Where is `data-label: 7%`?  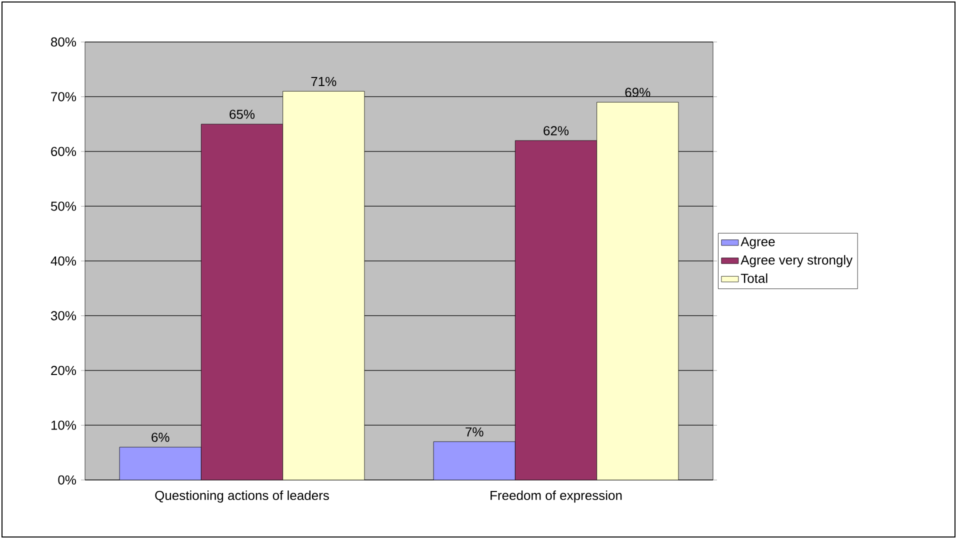
data-label: 7% is located at coordinates (475, 431).